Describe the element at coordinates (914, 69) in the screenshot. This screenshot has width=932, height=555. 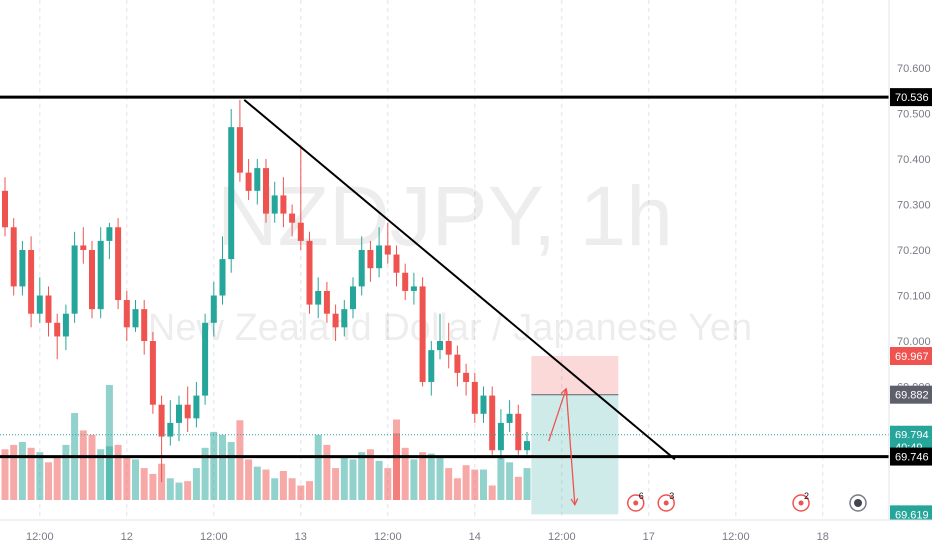
I see `price-tick: 70.600` at that location.